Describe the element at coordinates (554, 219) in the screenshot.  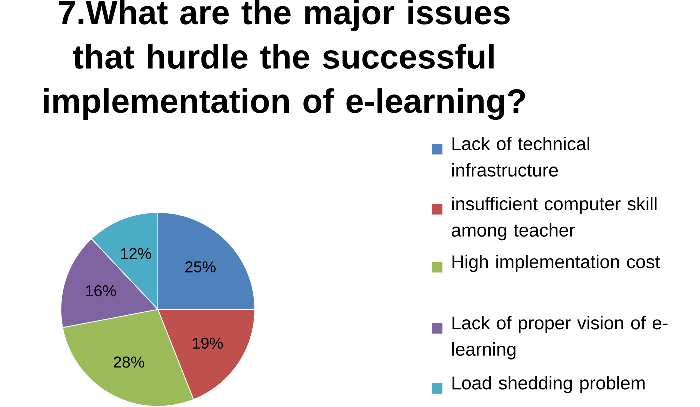
I see `legend-label: insufficient computer skill among teacher` at that location.